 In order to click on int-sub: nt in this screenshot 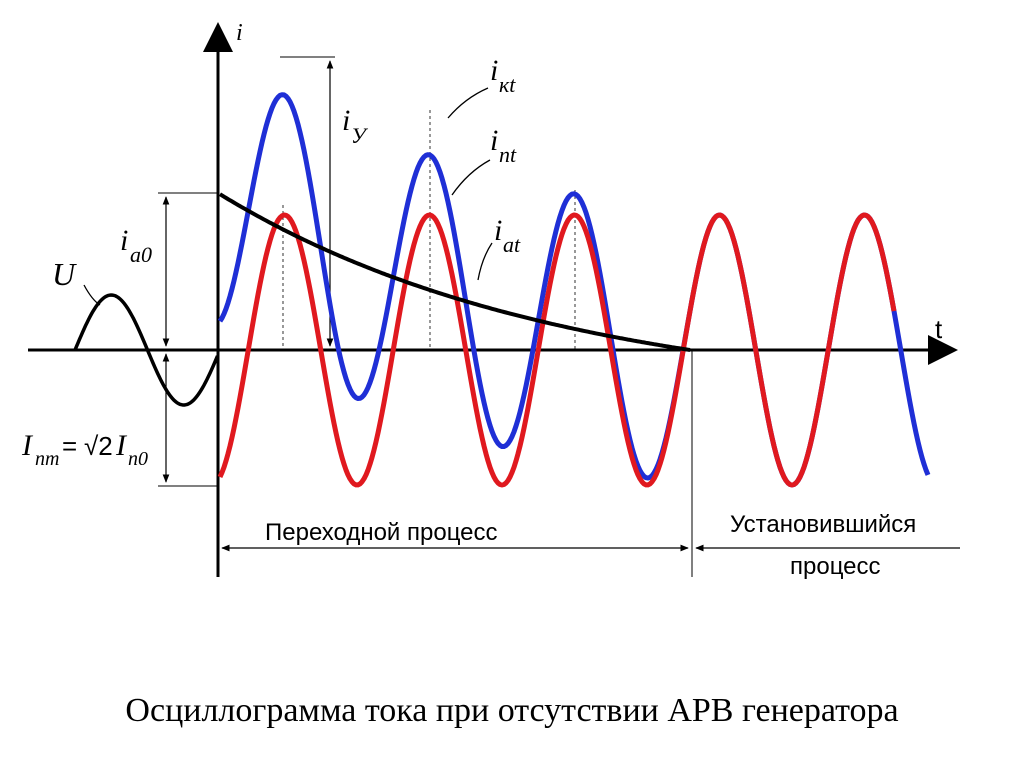, I will do `click(508, 154)`.